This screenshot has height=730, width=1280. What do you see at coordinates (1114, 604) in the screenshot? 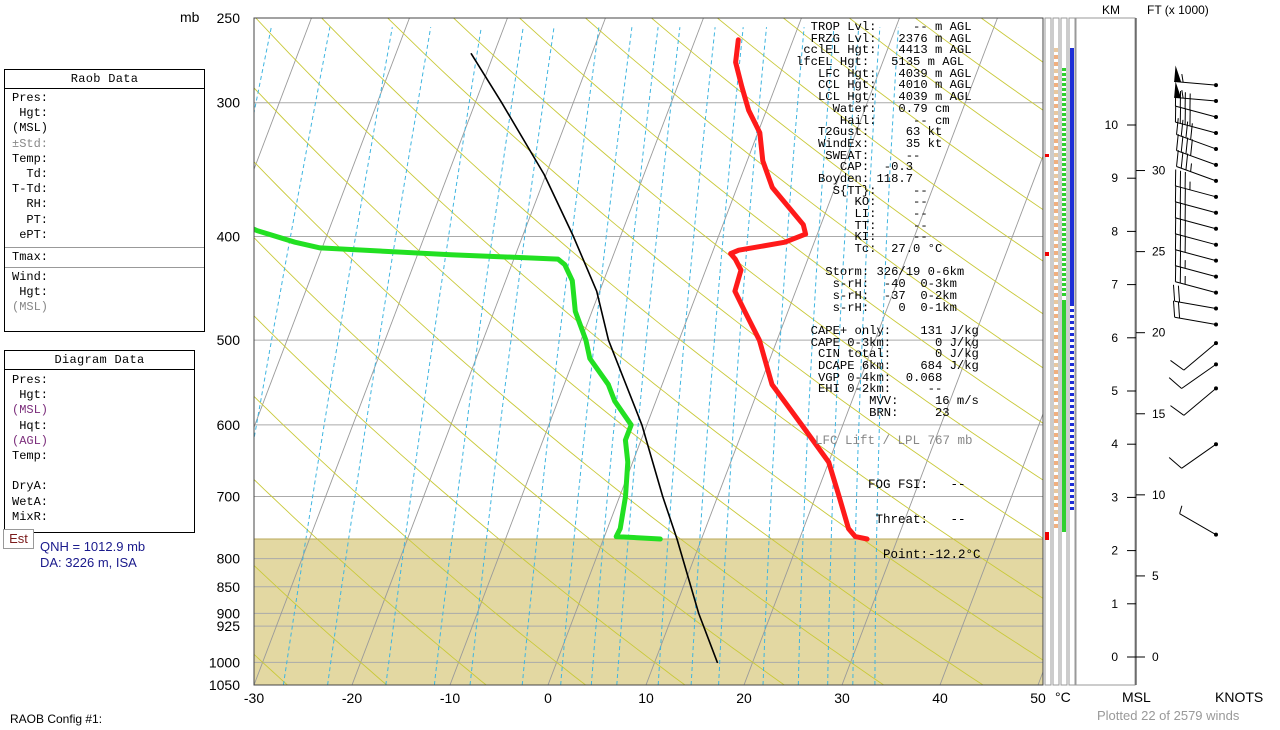
I see `km-tick-label: 1` at bounding box center [1114, 604].